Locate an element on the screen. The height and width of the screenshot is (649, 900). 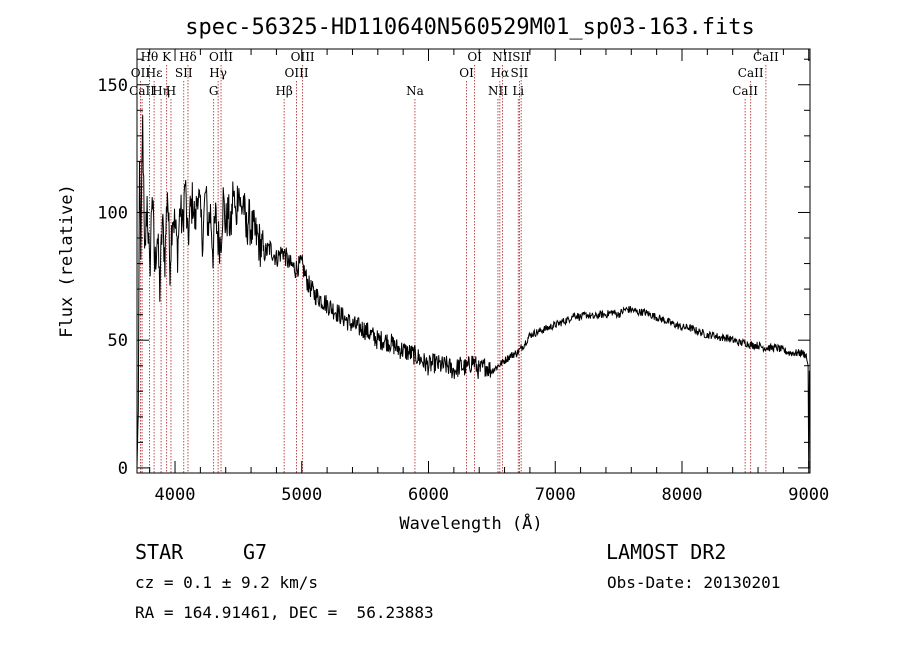
line-label-10: Hγ is located at coordinates (218, 73).